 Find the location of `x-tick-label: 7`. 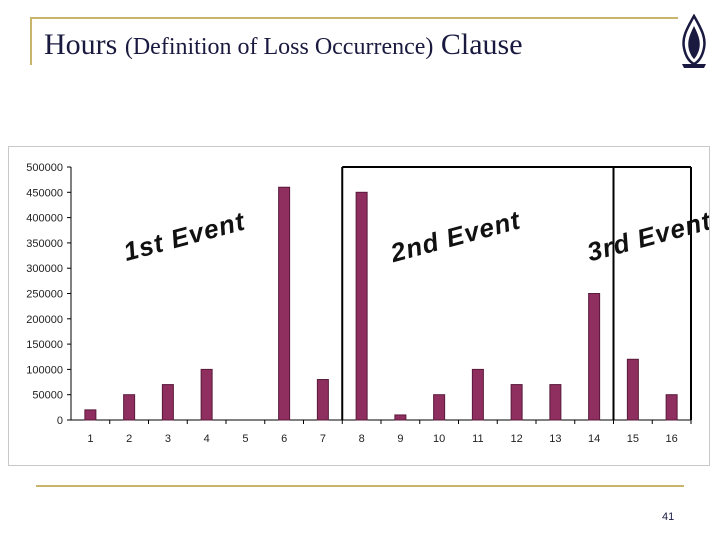

x-tick-label: 7 is located at coordinates (323, 439).